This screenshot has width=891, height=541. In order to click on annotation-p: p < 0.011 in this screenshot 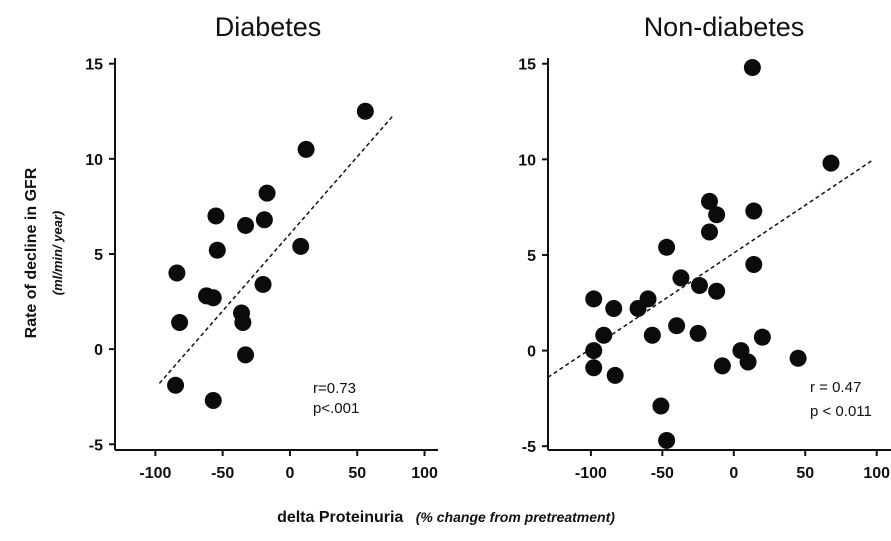, I will do `click(841, 411)`.